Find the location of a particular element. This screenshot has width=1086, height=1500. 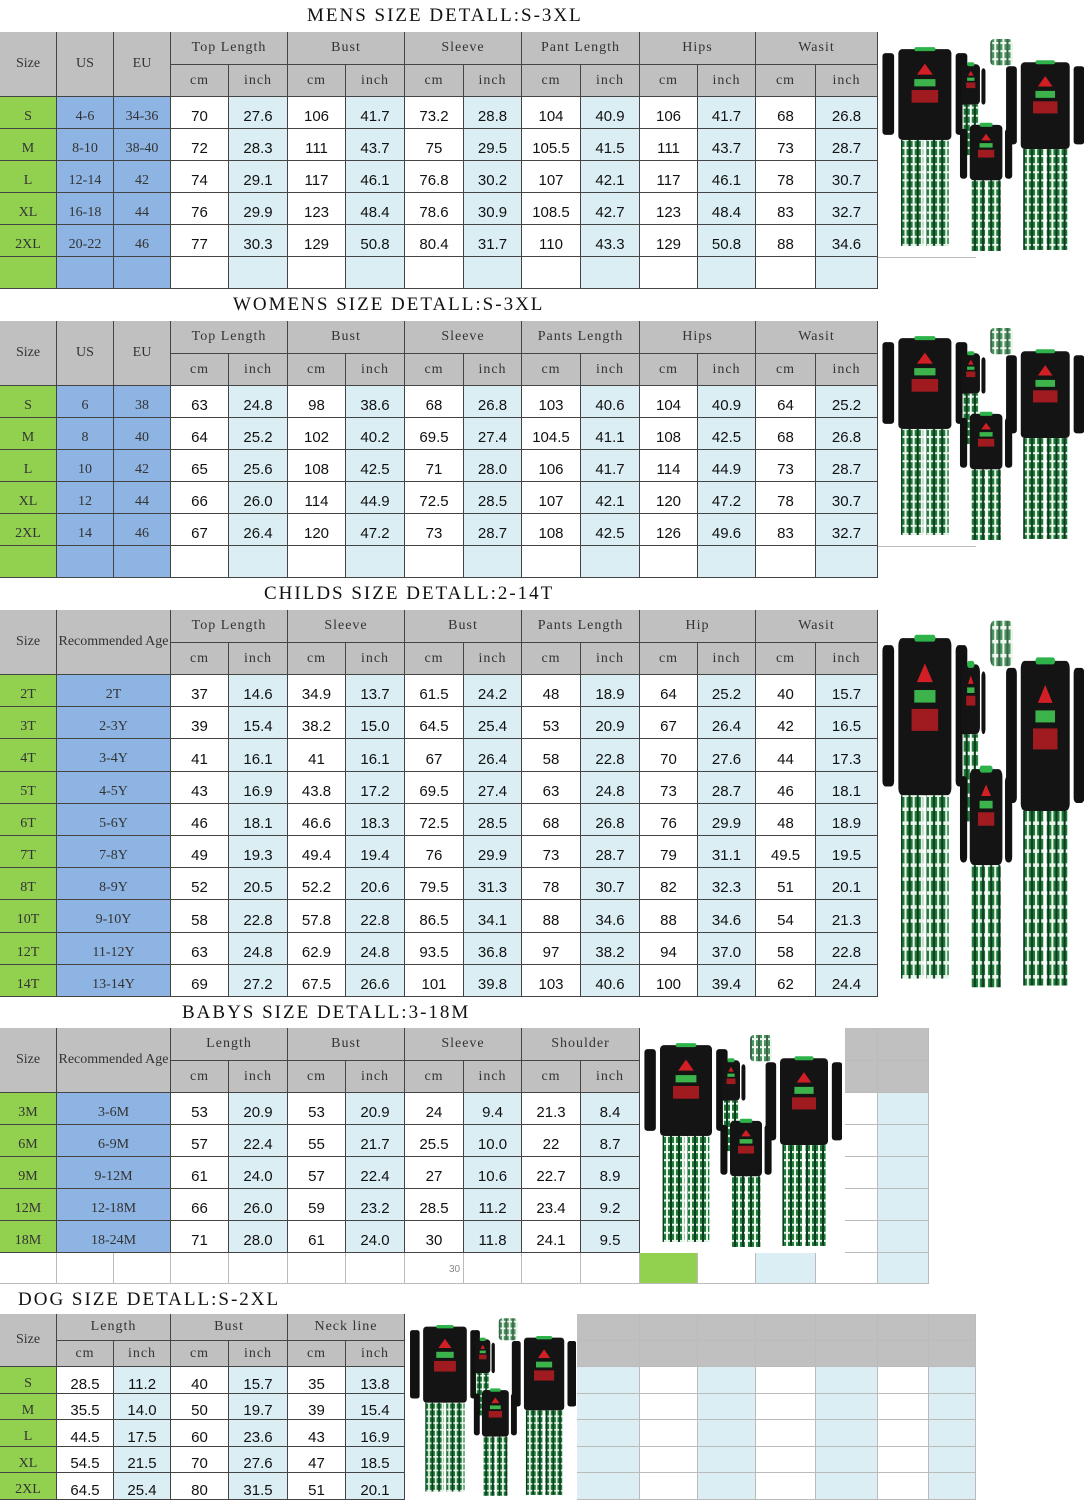

column-group-header: Top Length is located at coordinates (229, 337).